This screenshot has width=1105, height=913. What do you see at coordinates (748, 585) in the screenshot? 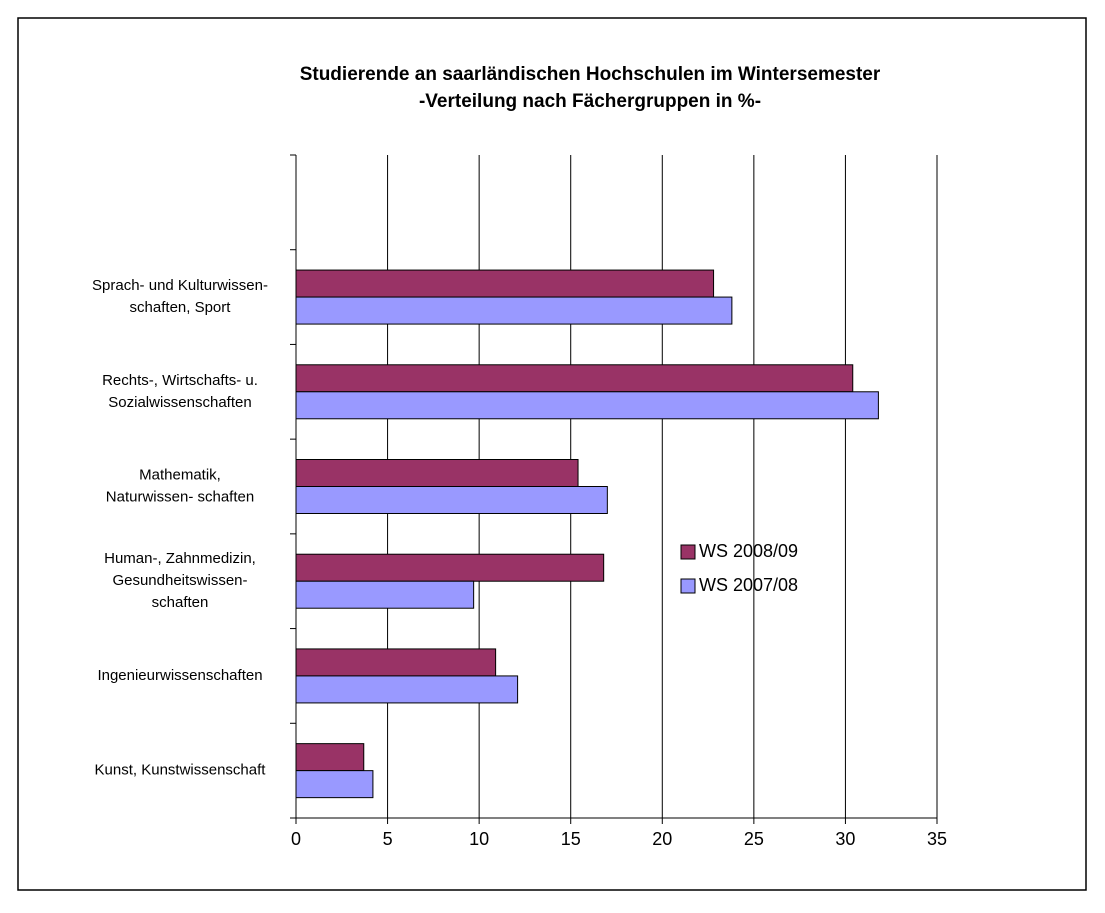
I see `legend-label: WS 2007/08` at bounding box center [748, 585].